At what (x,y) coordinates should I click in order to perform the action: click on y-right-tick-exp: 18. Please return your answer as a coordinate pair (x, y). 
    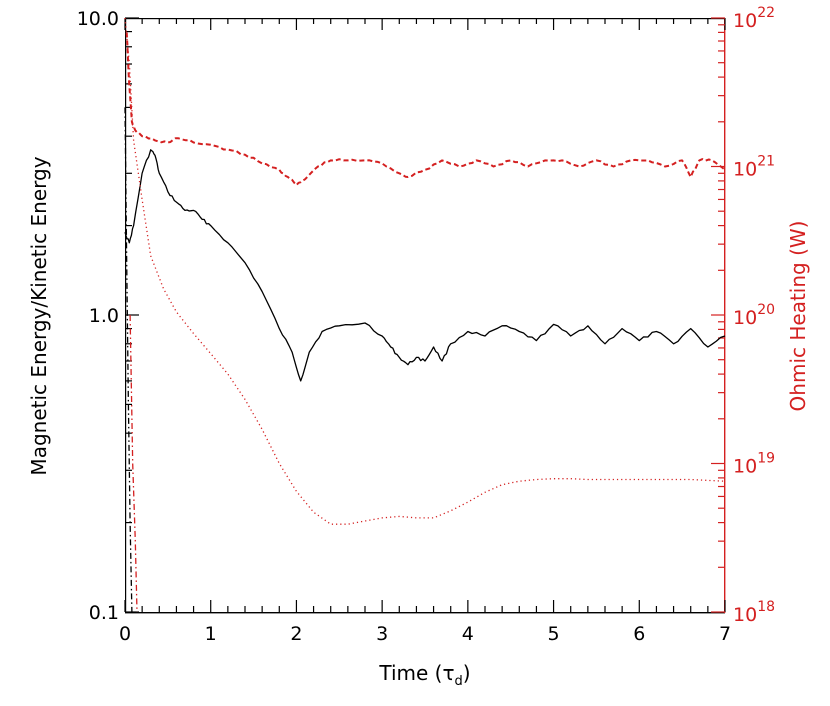
    Looking at the image, I should click on (766, 607).